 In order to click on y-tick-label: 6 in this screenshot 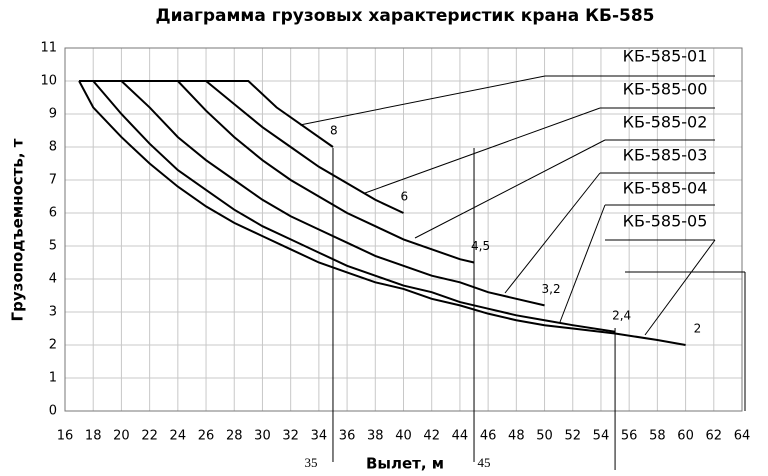, I will do `click(53, 213)`.